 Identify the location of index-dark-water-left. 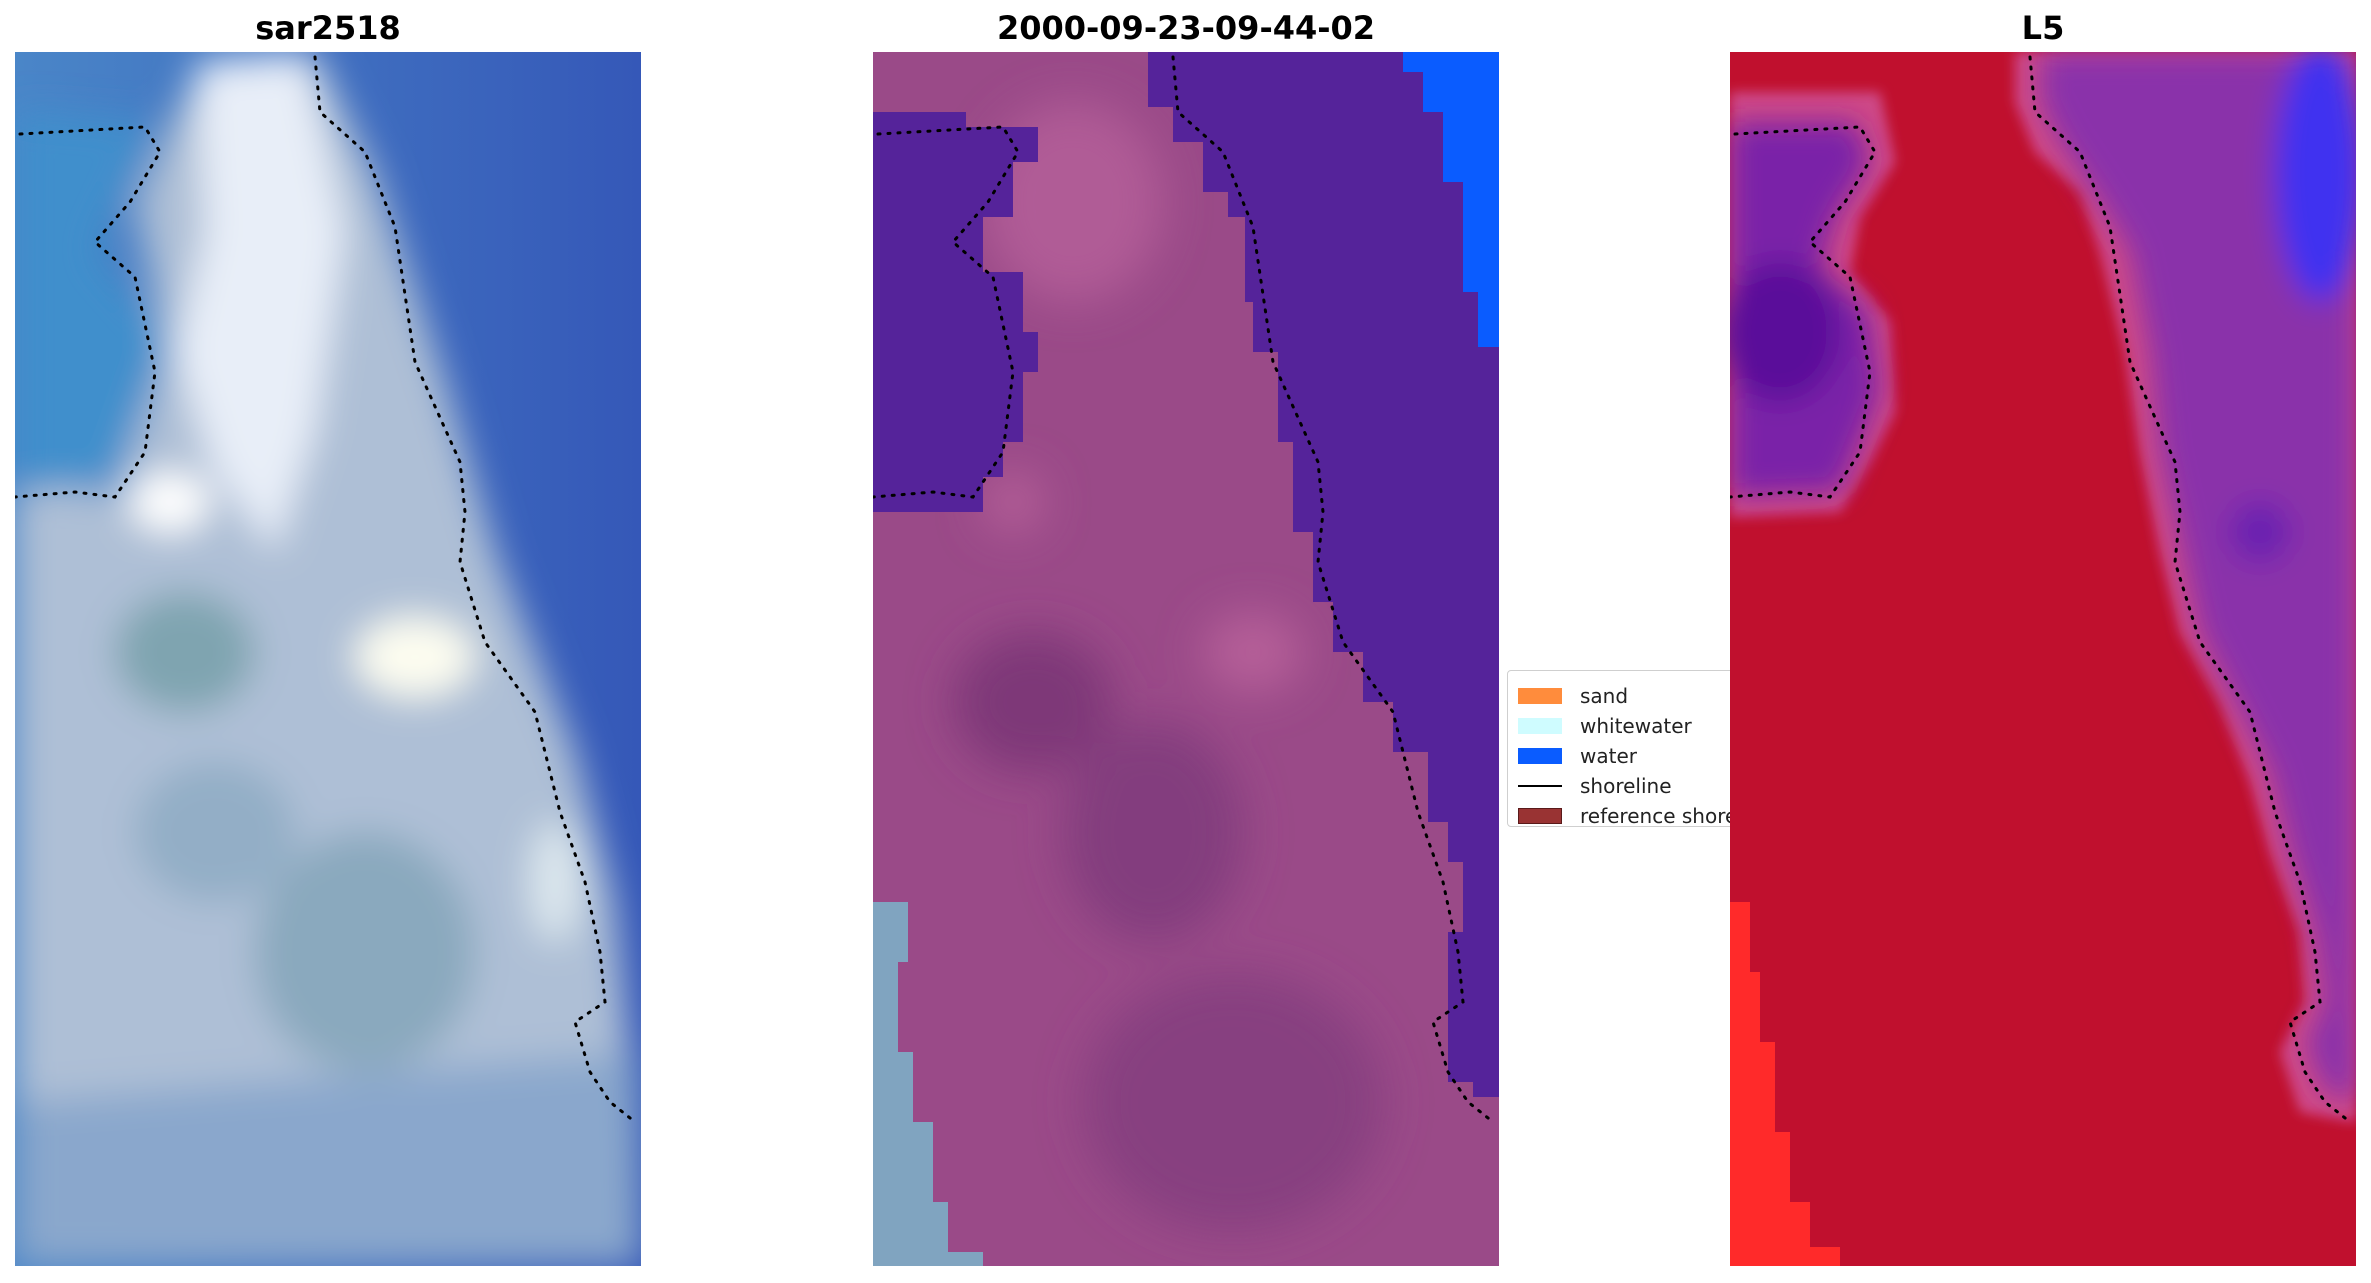
(1785, 332).